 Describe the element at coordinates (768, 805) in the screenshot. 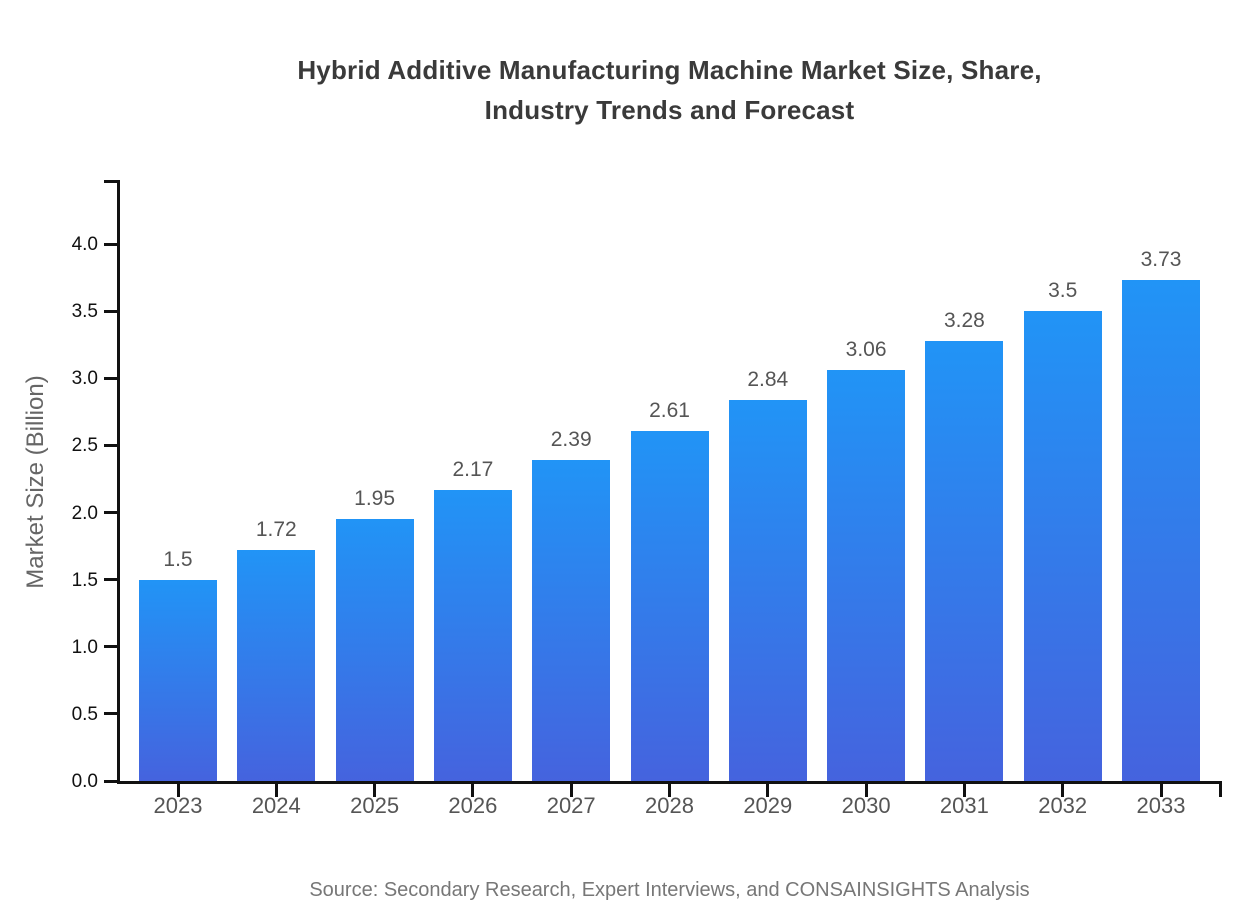

I see `x-tick-label: 2029` at that location.